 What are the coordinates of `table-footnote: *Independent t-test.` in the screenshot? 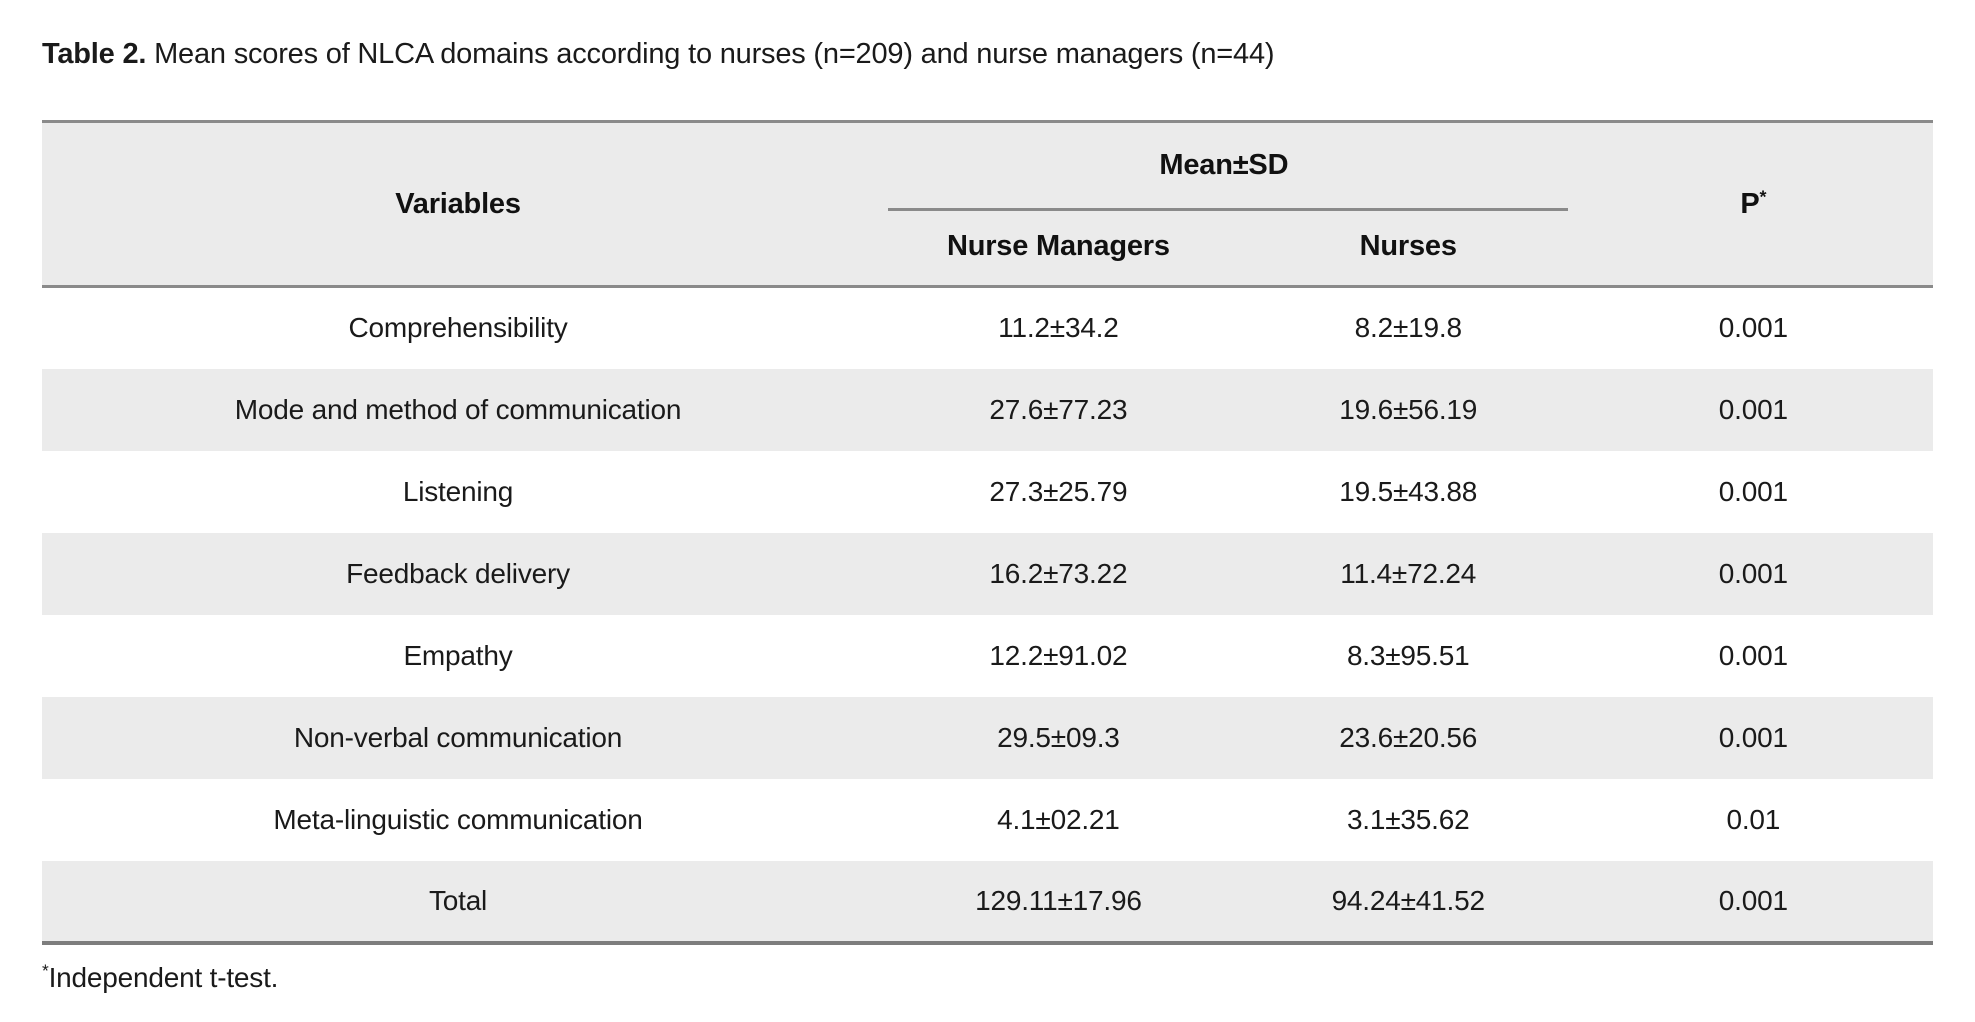 It's located at (160, 978).